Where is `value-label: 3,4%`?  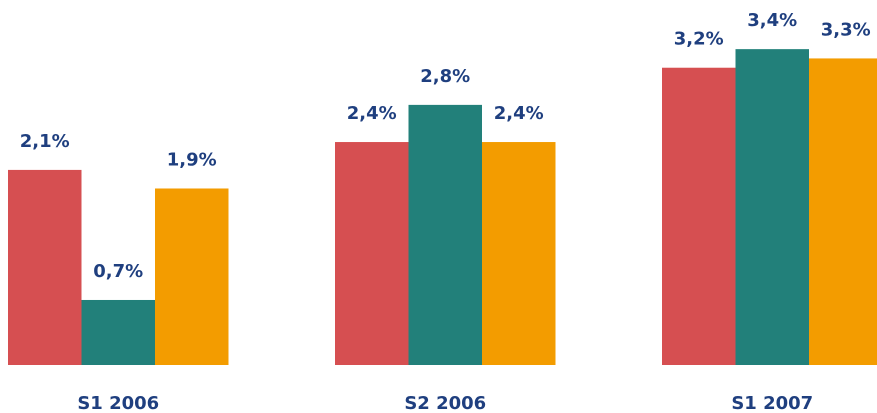
value-label: 3,4% is located at coordinates (772, 20).